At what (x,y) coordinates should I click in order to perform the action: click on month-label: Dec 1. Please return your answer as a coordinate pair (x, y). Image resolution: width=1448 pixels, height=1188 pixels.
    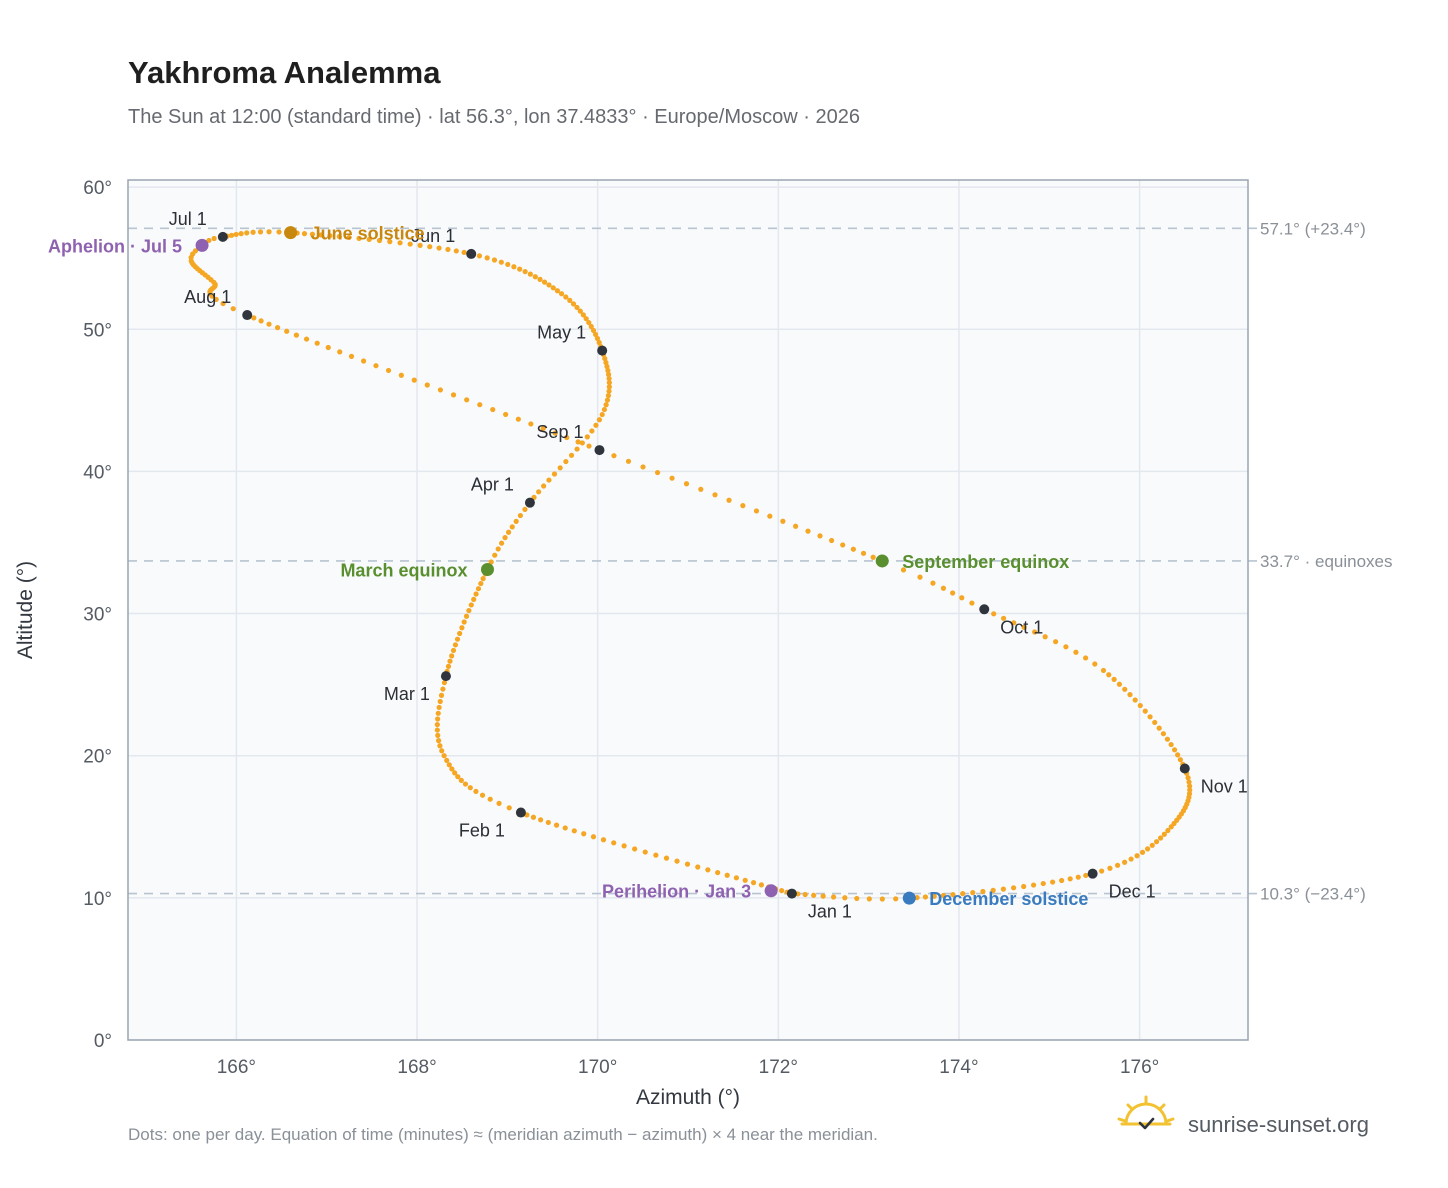
    Looking at the image, I should click on (1132, 892).